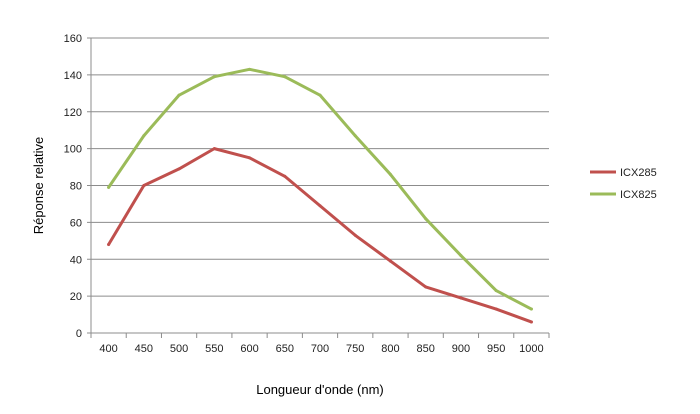  I want to click on y-tick-label: 80, so click(76, 187).